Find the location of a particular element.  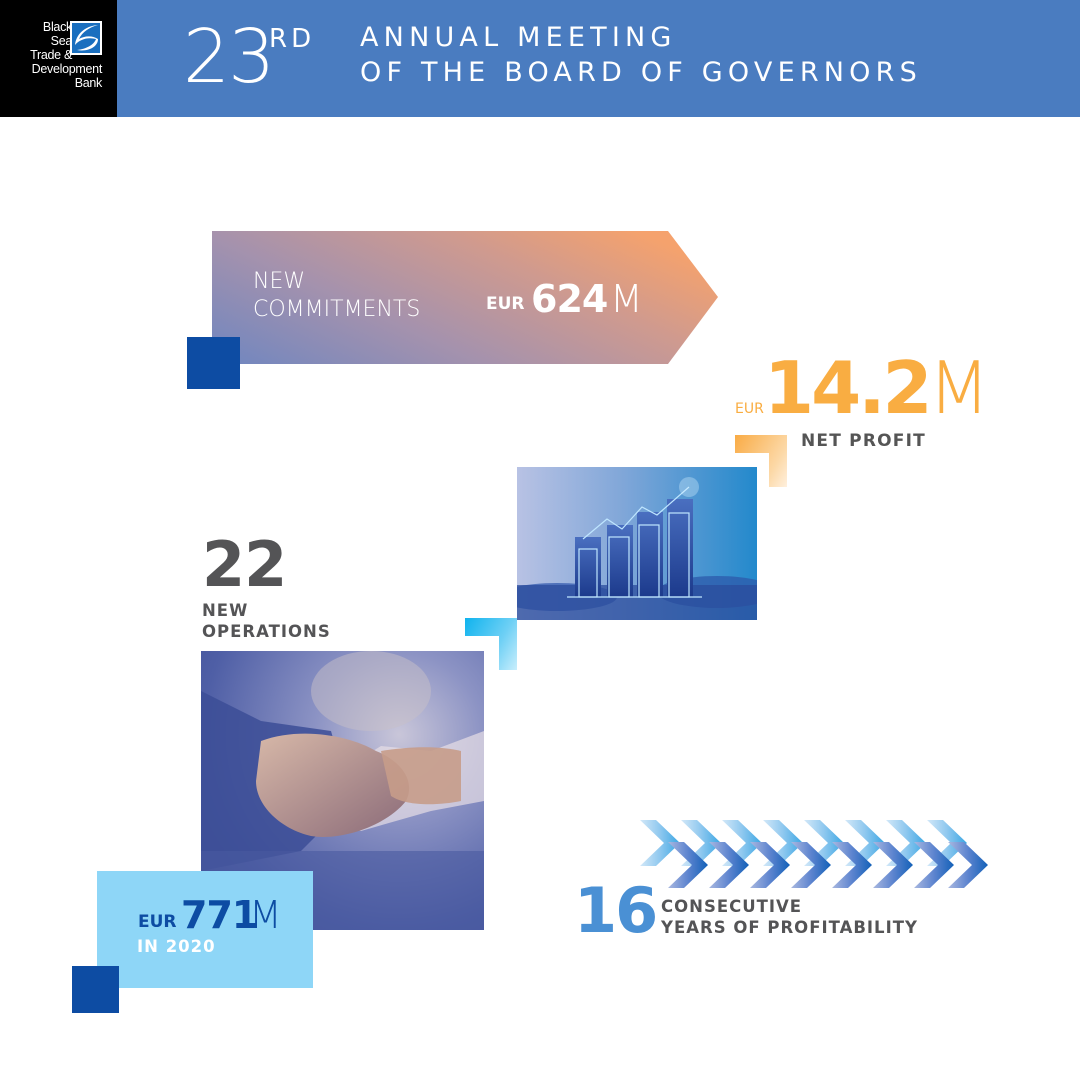

operations-amount-year: IN 2020 is located at coordinates (176, 946).